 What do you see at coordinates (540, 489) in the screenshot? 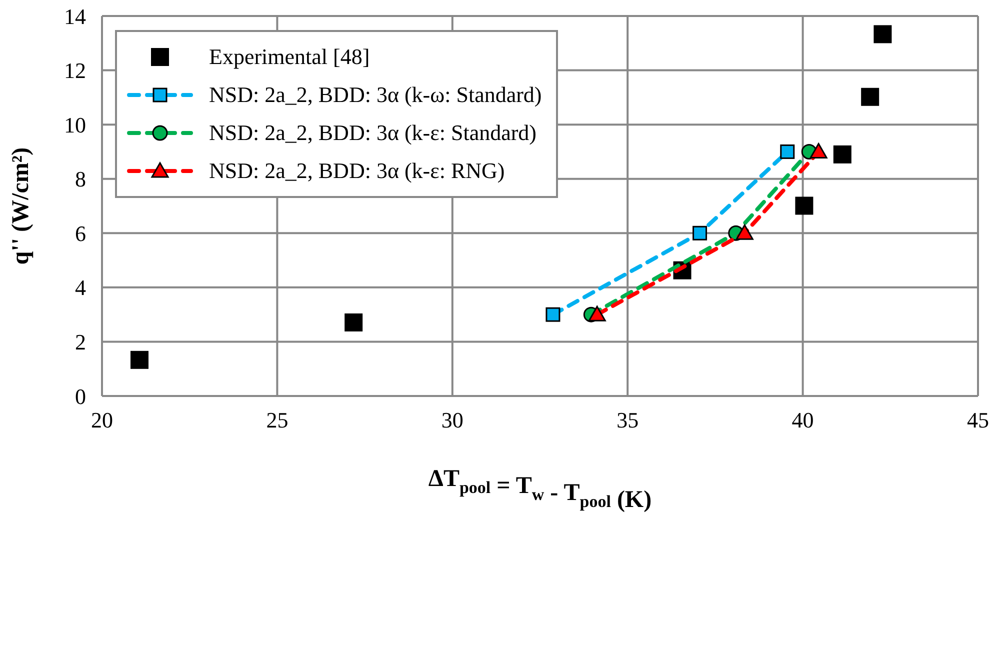
I see `x-axis-title: ΔT$_{pool}$ = T$_{w}$ - T$_{pool}$ (K)` at bounding box center [540, 489].